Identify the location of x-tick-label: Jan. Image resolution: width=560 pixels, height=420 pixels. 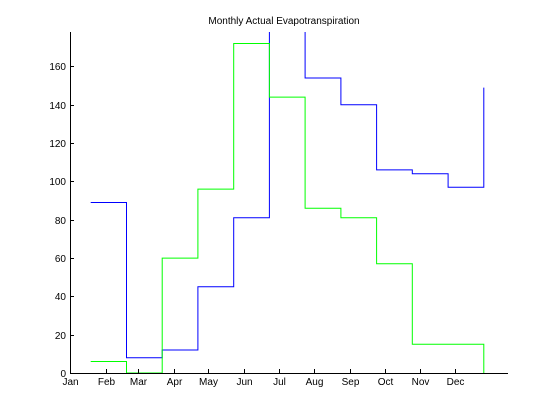
(70, 382).